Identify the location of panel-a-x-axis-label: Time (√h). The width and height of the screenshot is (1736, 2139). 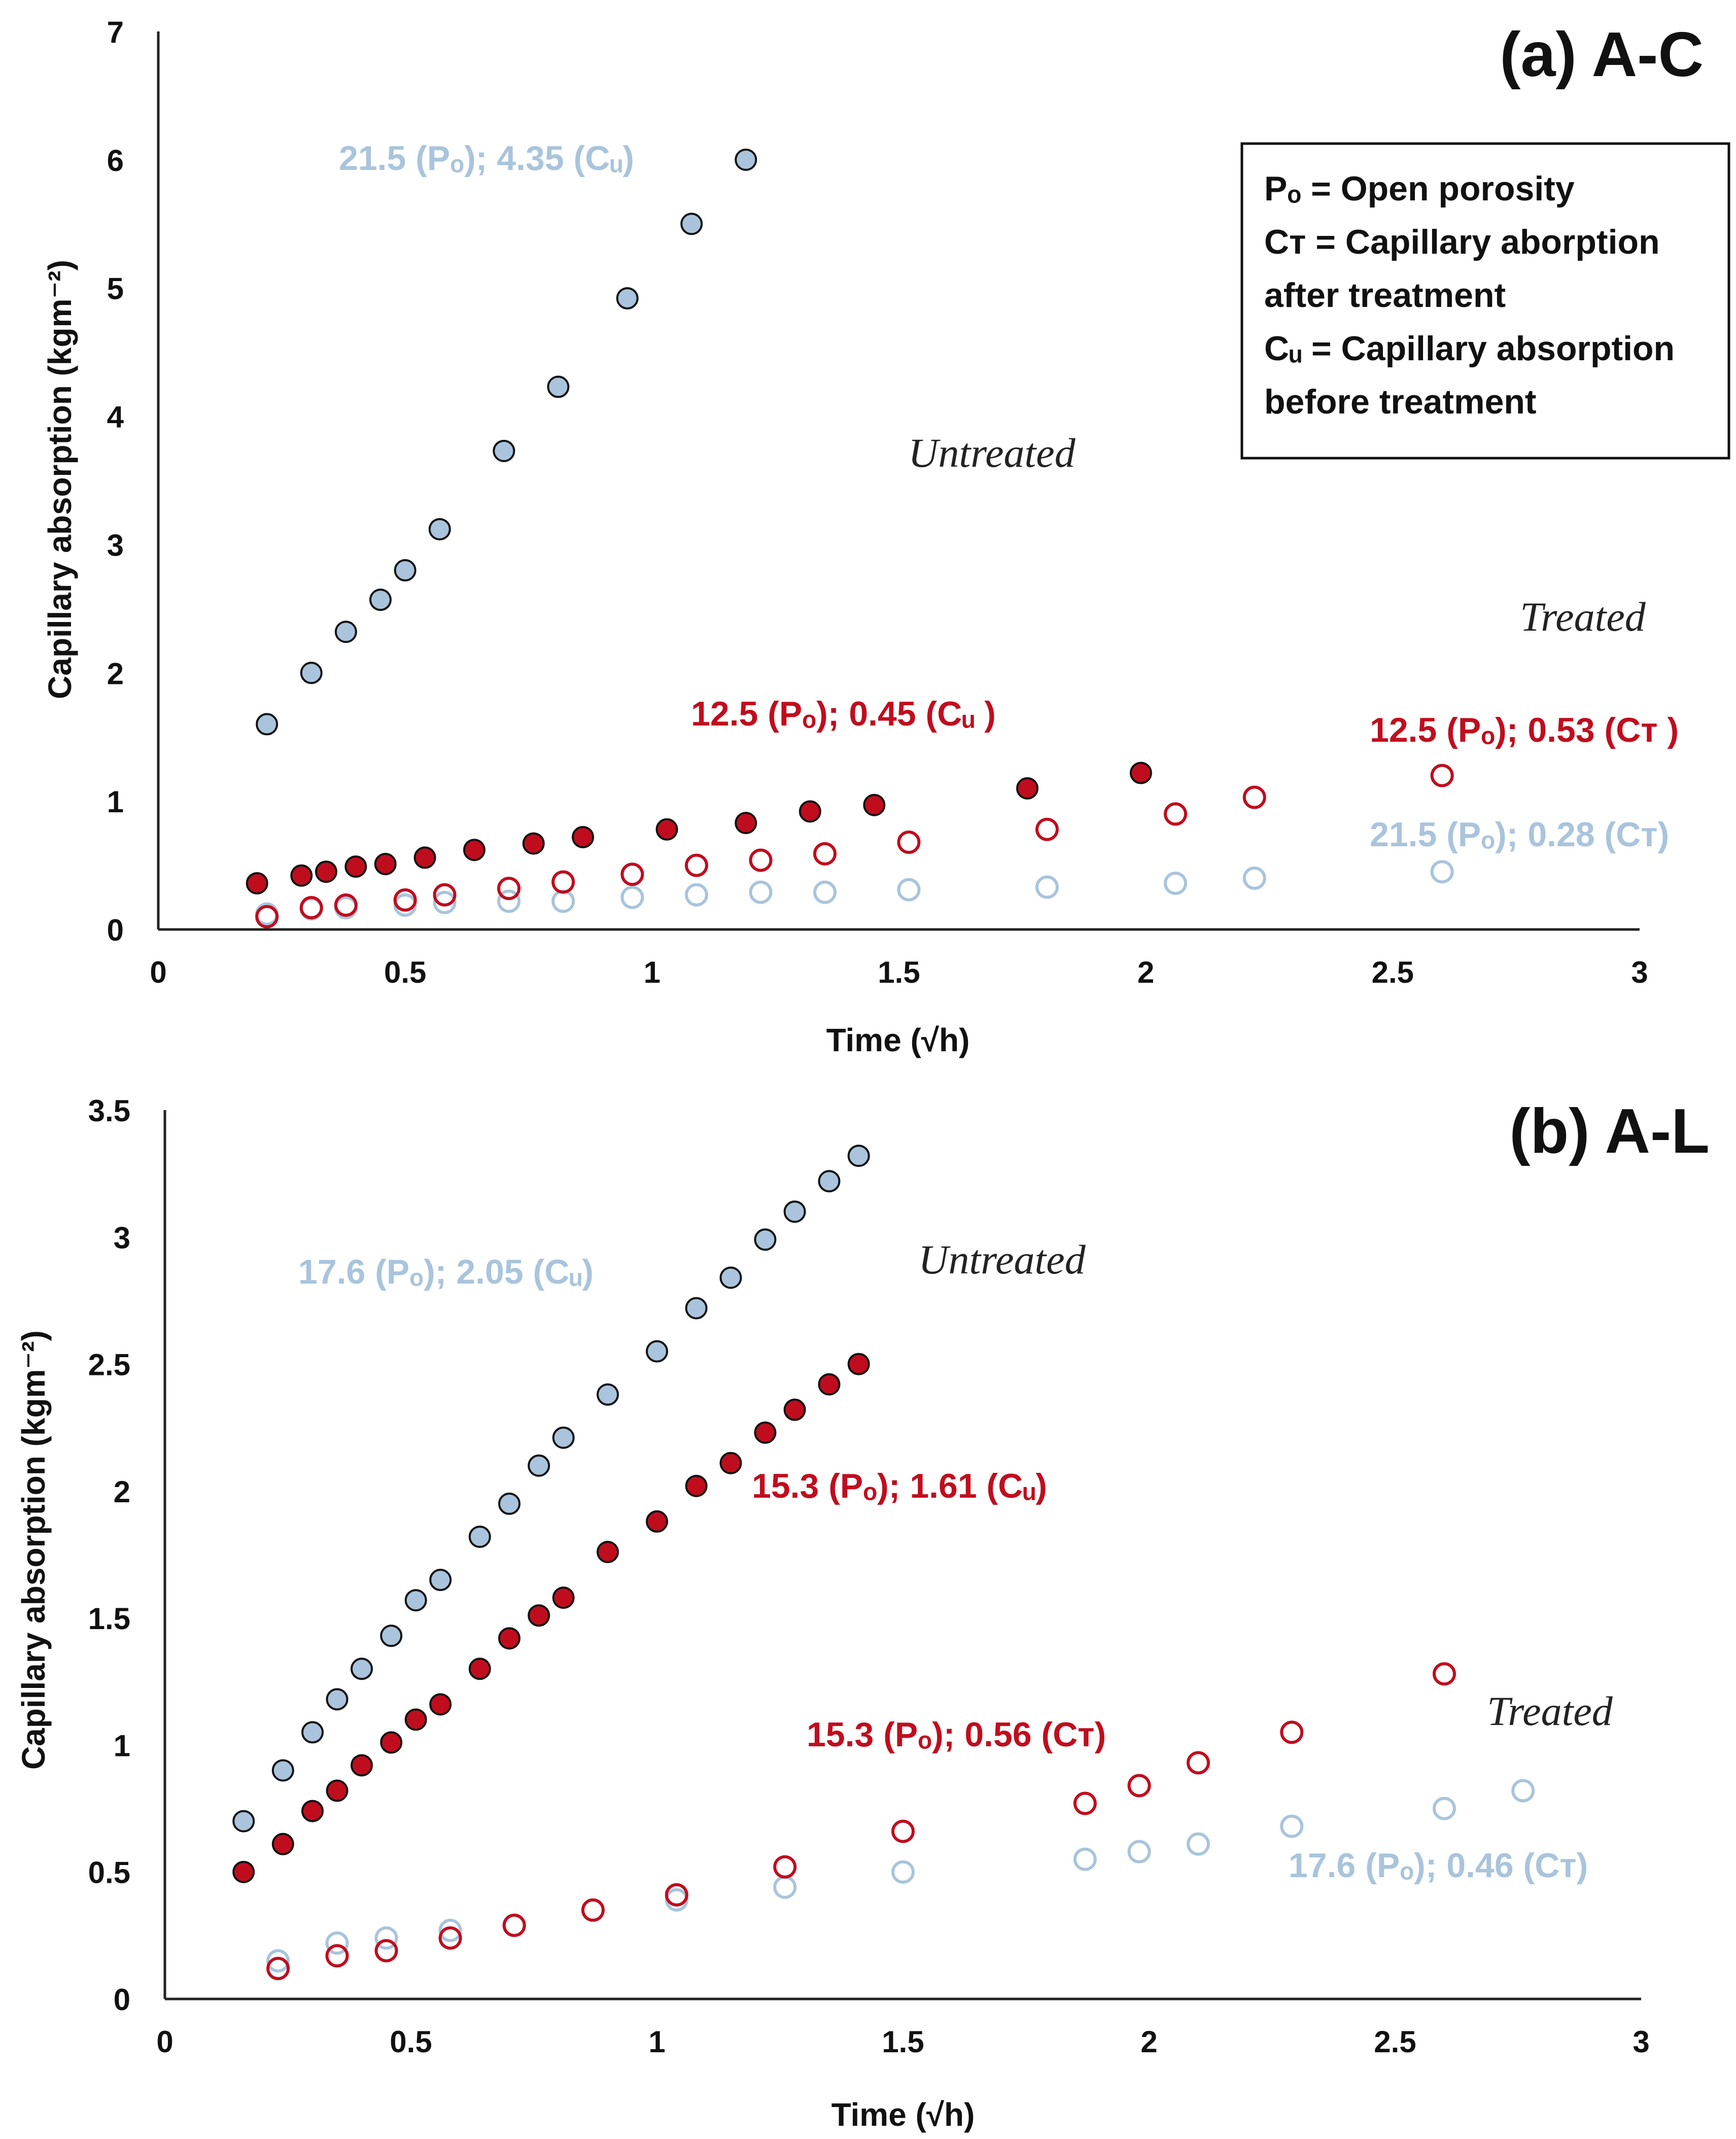
(898, 1040).